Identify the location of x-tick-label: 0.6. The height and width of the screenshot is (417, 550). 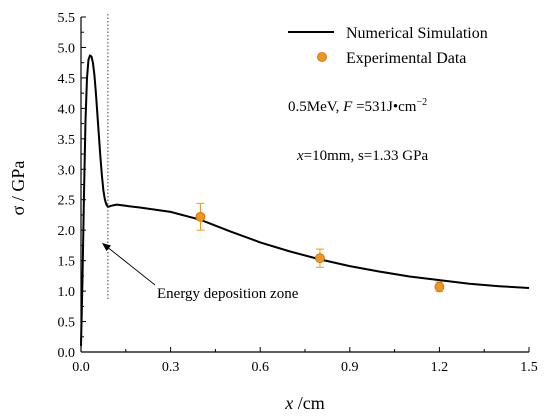
(260, 367).